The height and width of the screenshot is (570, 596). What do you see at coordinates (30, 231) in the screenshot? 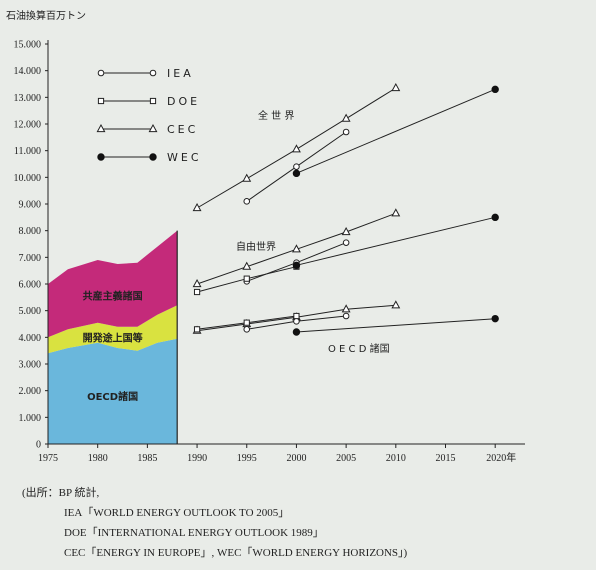
I see `y-tick-label: 8.000` at bounding box center [30, 231].